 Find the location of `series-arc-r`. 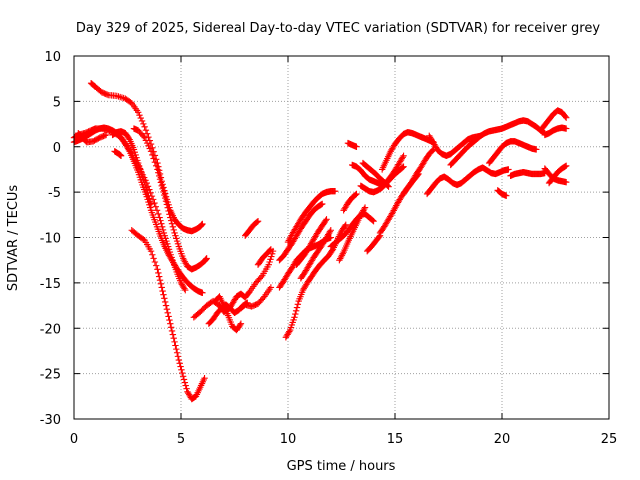

series-arc-r is located at coordinates (311, 217).